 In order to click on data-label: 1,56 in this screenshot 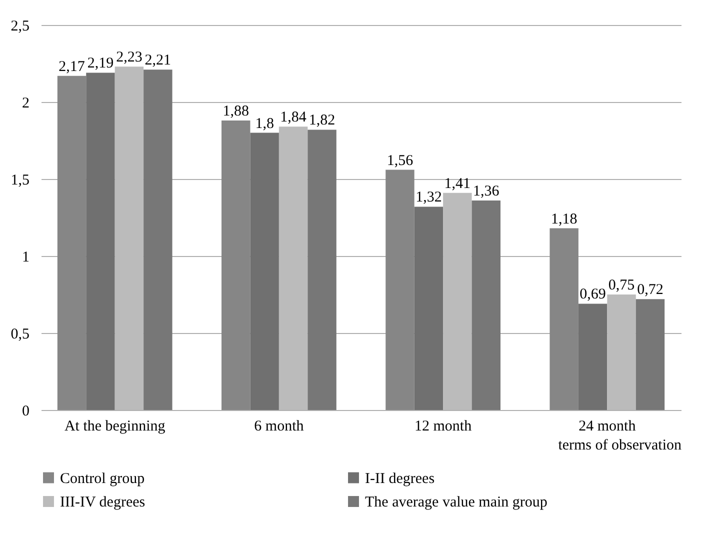, I will do `click(400, 160)`.